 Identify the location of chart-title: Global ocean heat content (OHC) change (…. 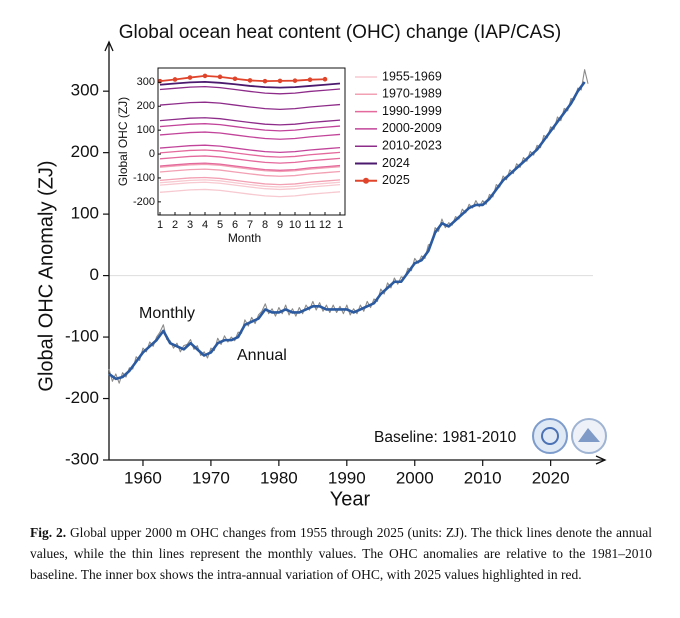
(340, 32).